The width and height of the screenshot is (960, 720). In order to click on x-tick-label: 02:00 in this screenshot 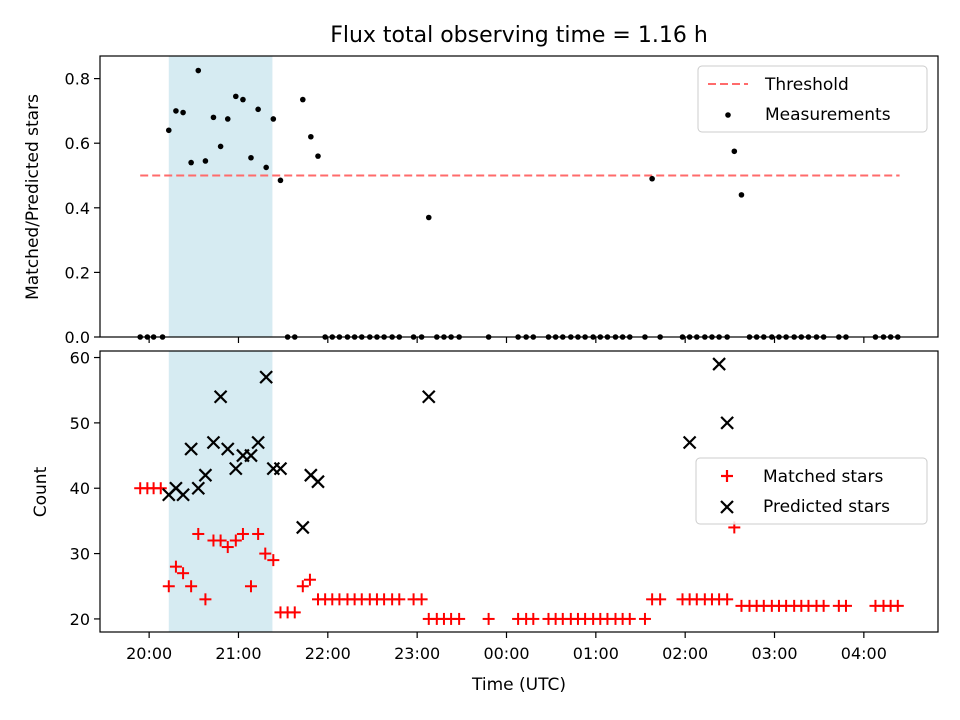, I will do `click(685, 653)`.